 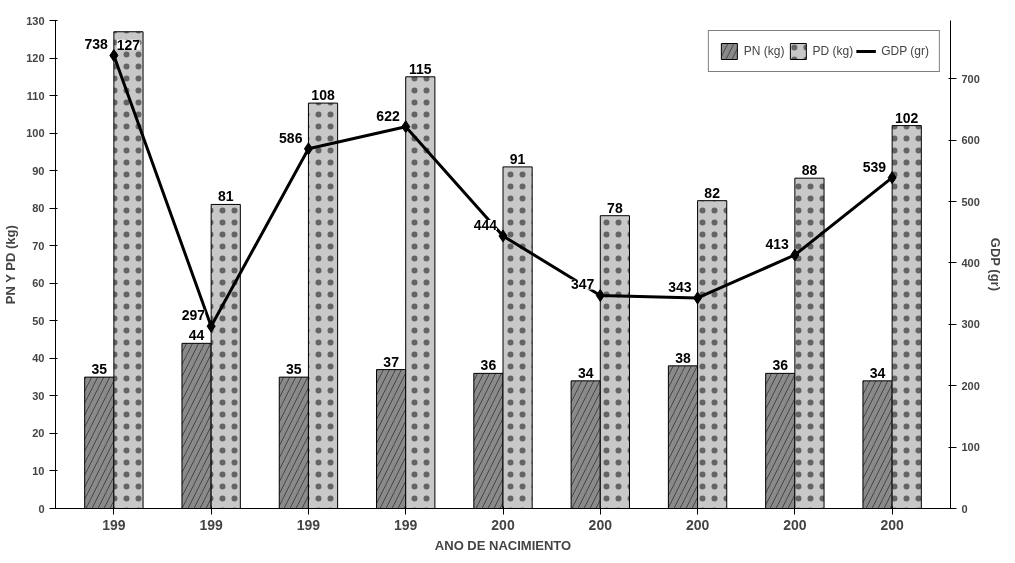 I want to click on y2-tick-label: 400, so click(x=970, y=262).